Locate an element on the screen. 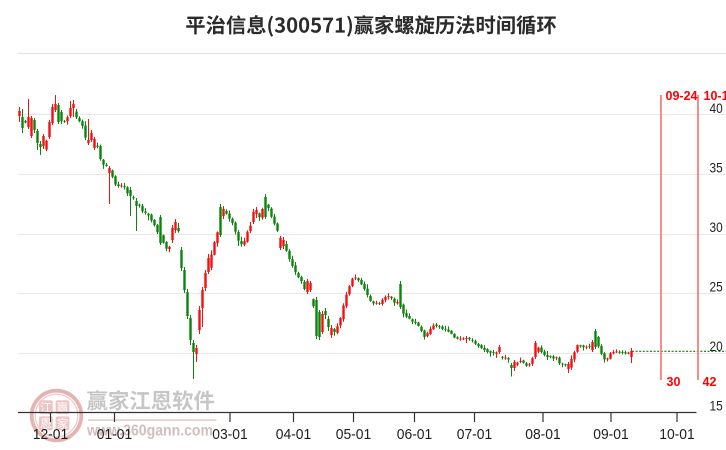 This screenshot has width=726, height=450. svg-text: 06-01 is located at coordinates (415, 434).